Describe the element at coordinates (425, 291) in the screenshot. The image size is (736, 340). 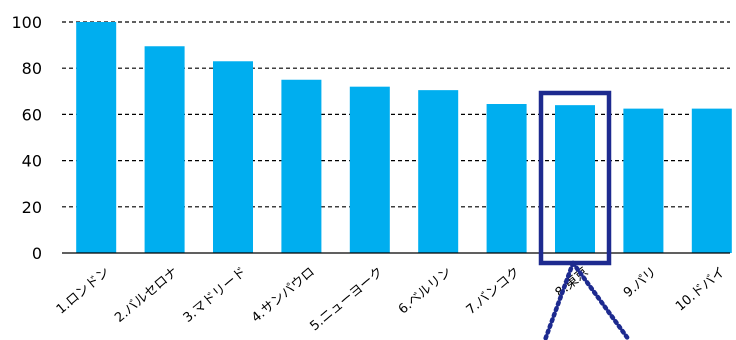
I see `category-label-6: 6.ベルリン` at that location.